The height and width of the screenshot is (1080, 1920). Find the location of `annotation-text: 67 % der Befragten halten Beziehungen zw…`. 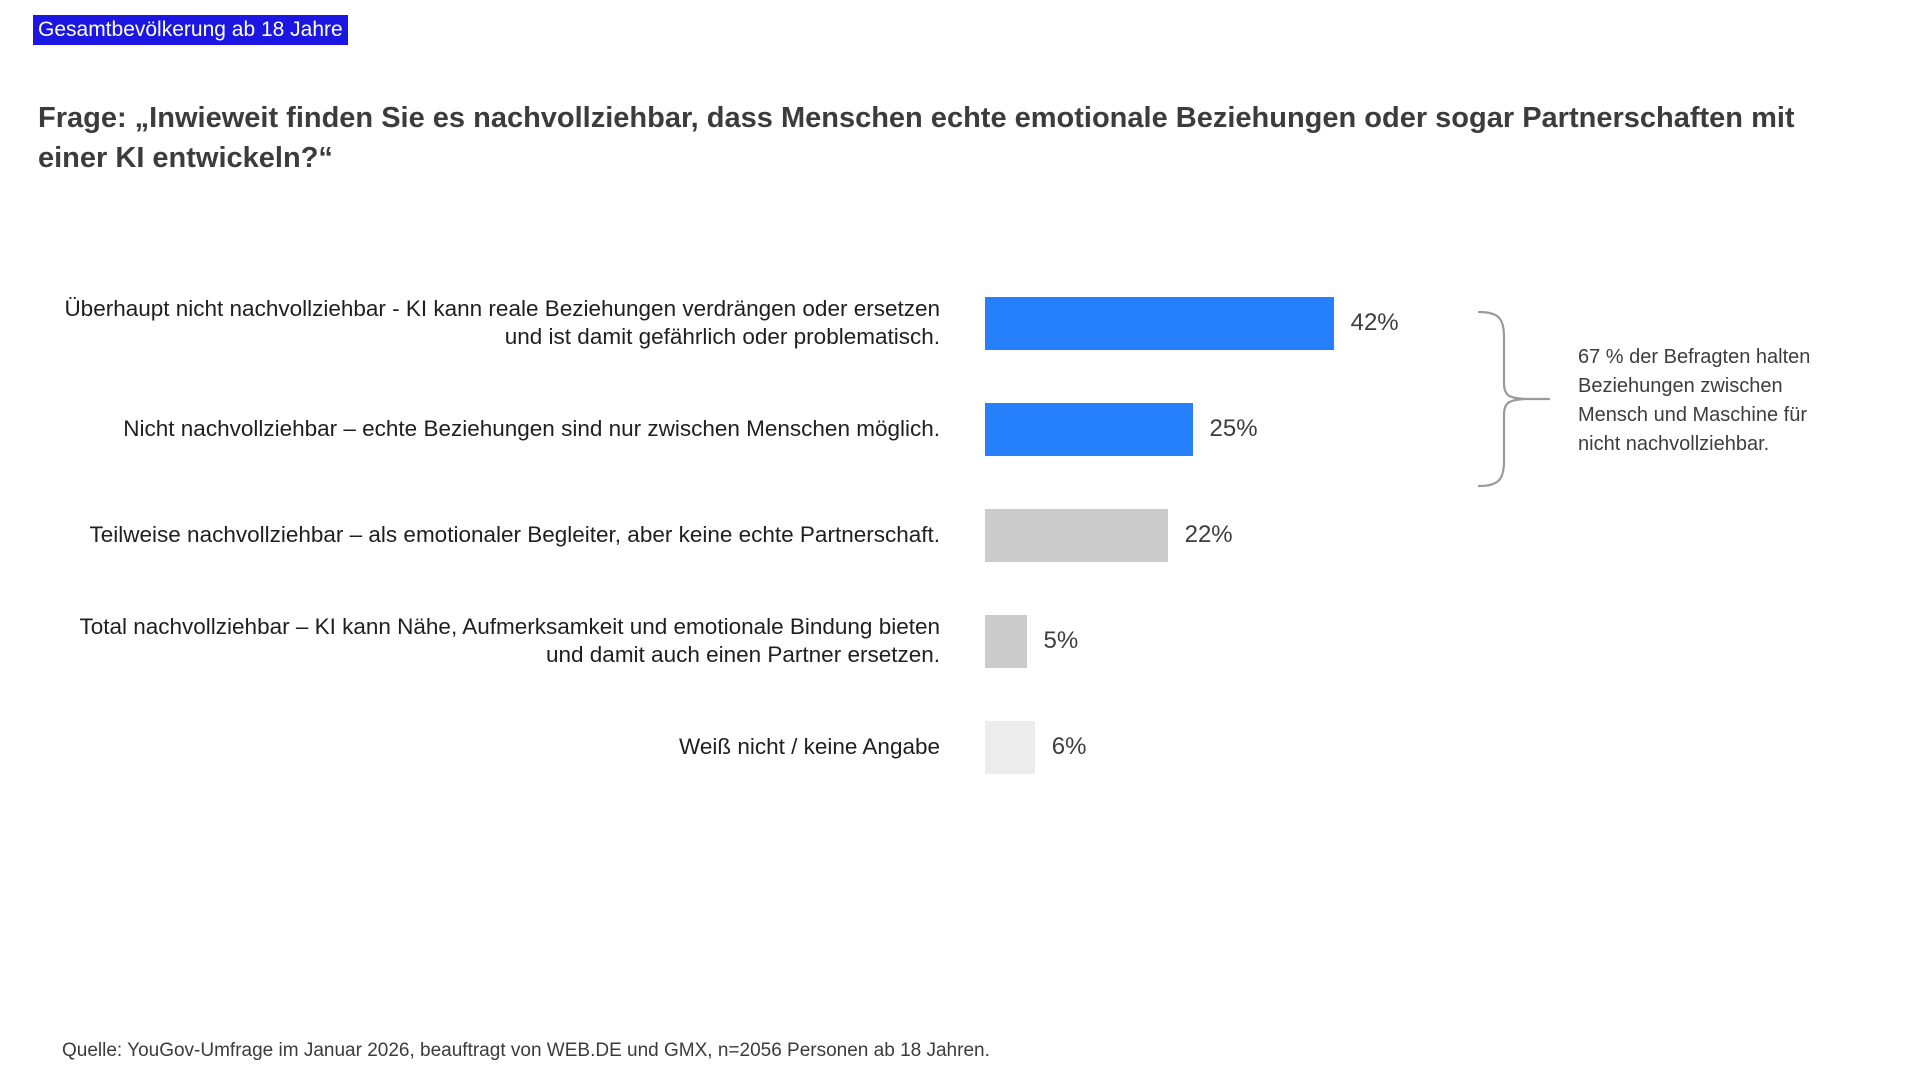

annotation-text: 67 % der Befragten halten Beziehungen zw… is located at coordinates (1694, 400).